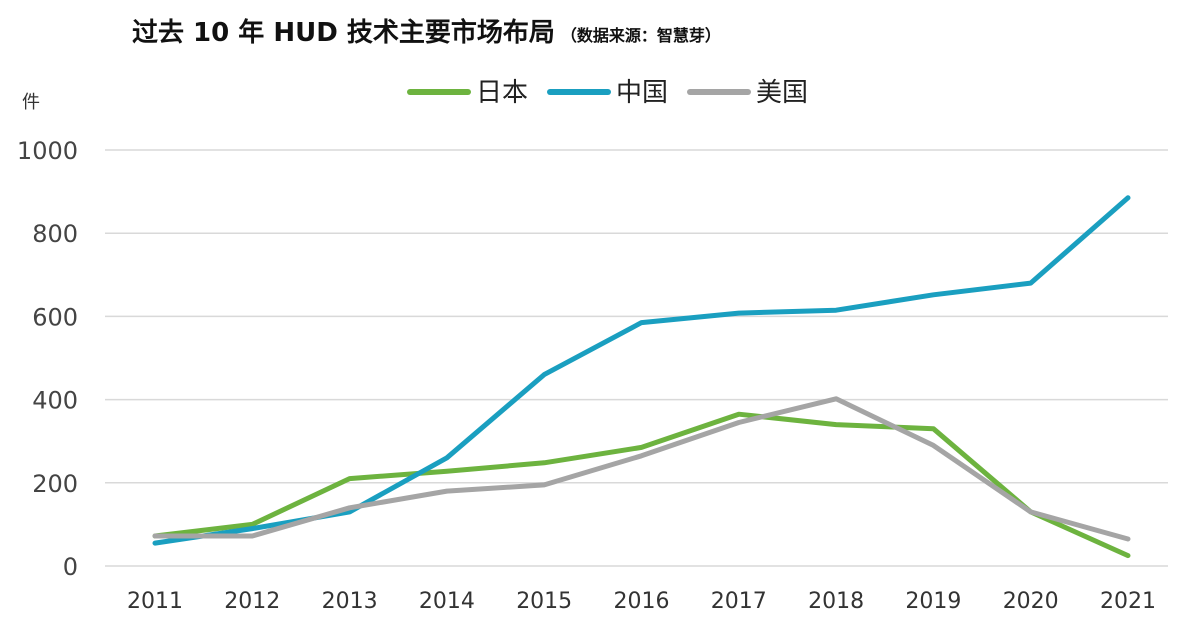  What do you see at coordinates (252, 601) in the screenshot?
I see `x-tick-label: 2012` at bounding box center [252, 601].